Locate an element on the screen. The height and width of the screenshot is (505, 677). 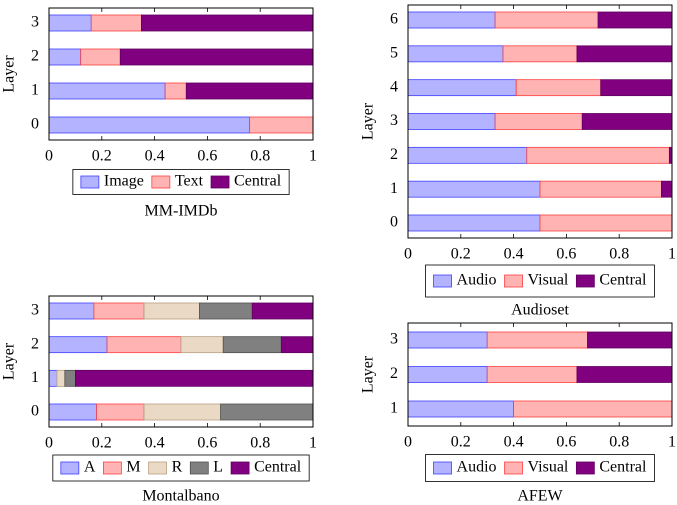
x-axis-label: MM-IMDb is located at coordinates (181, 211).